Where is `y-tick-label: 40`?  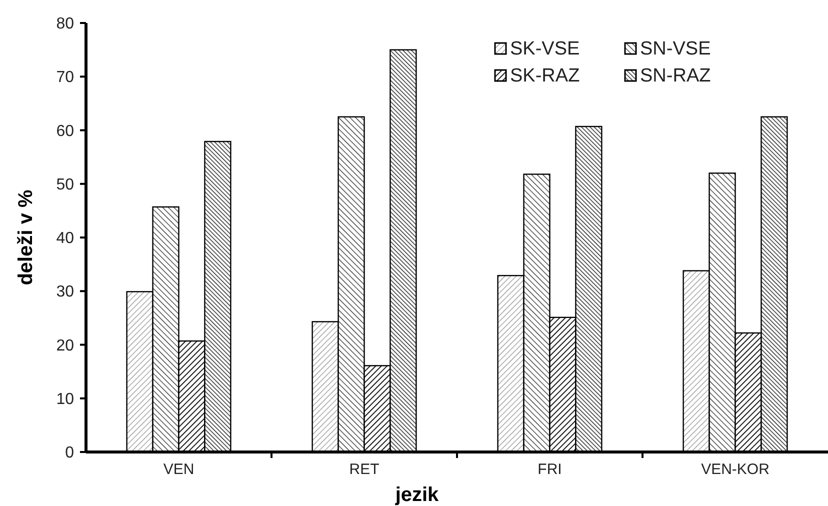
y-tick-label: 40 is located at coordinates (65, 239).